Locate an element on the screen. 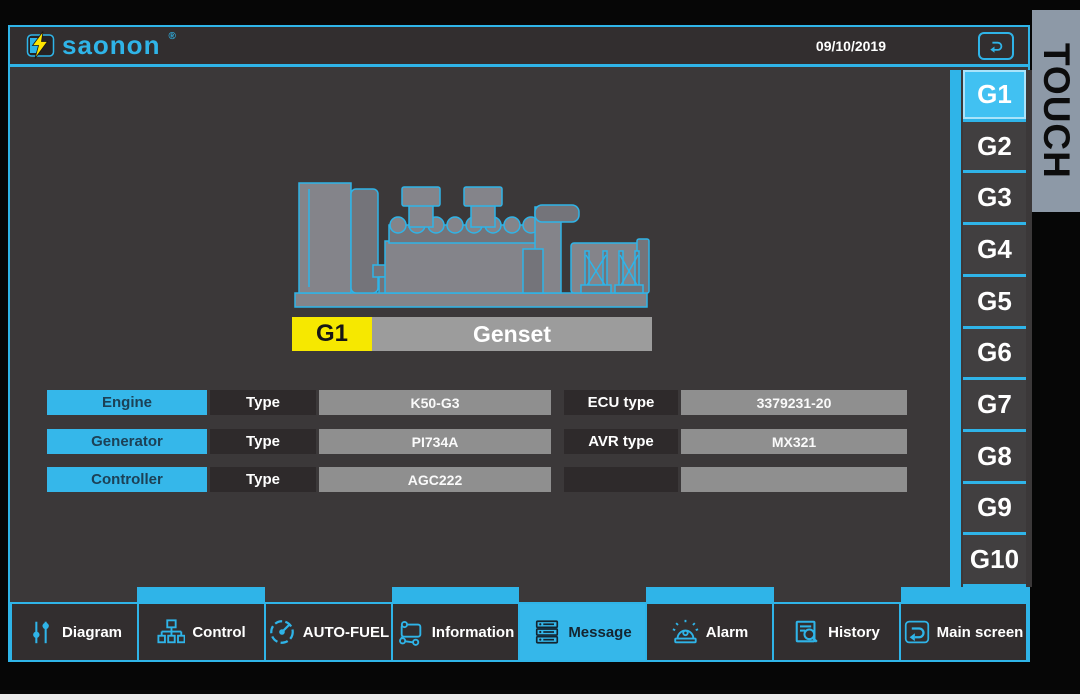 The width and height of the screenshot is (1080, 700). engine-type-value: K50-G3 is located at coordinates (435, 402).